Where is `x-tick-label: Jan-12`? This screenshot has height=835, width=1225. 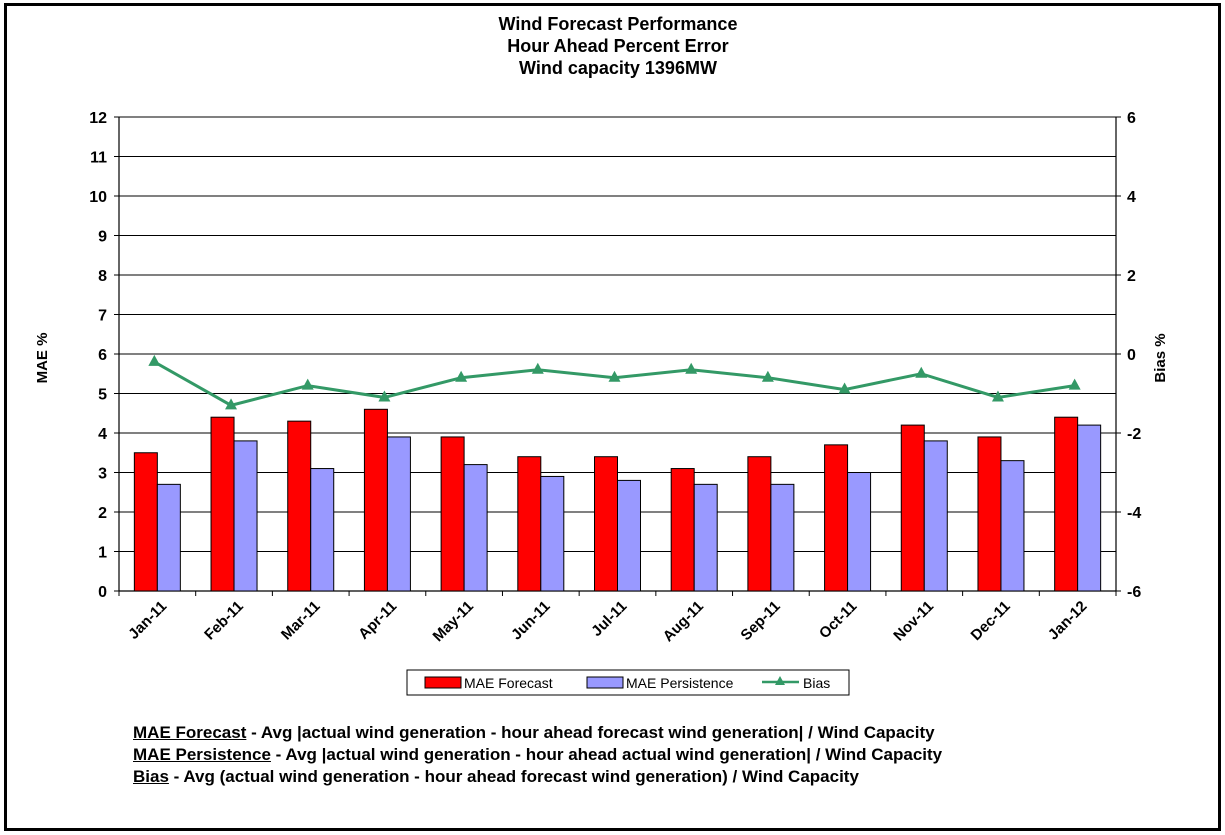 x-tick-label: Jan-12 is located at coordinates (1068, 621).